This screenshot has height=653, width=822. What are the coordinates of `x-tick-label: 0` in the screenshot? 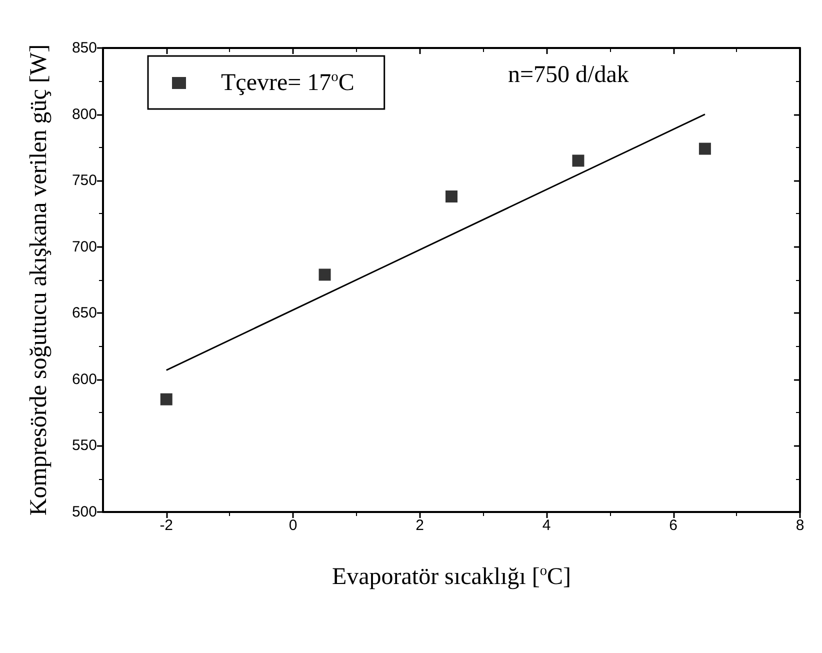 It's located at (293, 525).